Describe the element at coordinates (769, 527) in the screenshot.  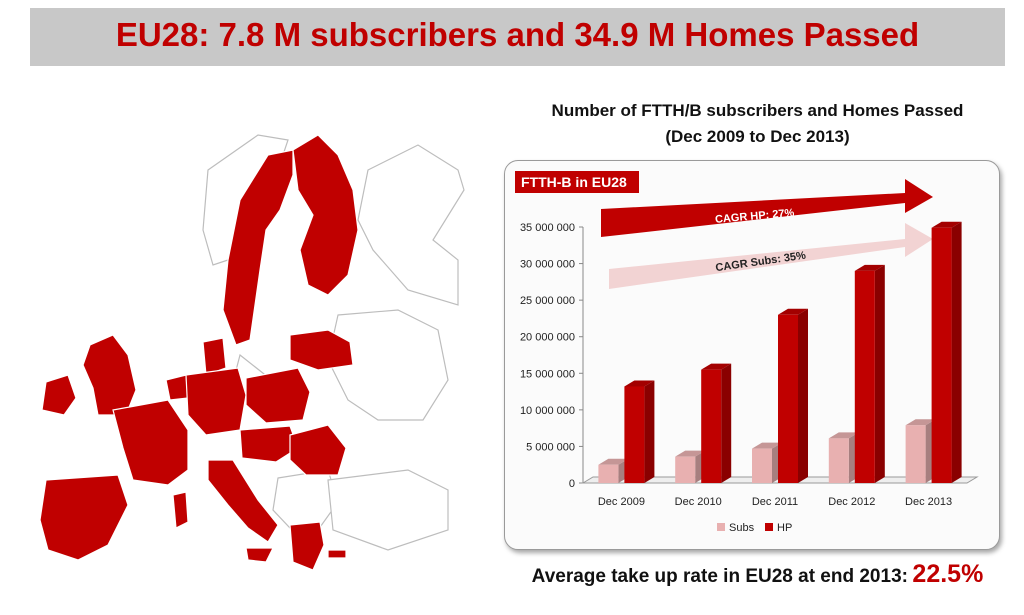
I see `legend-swatch-hp` at that location.